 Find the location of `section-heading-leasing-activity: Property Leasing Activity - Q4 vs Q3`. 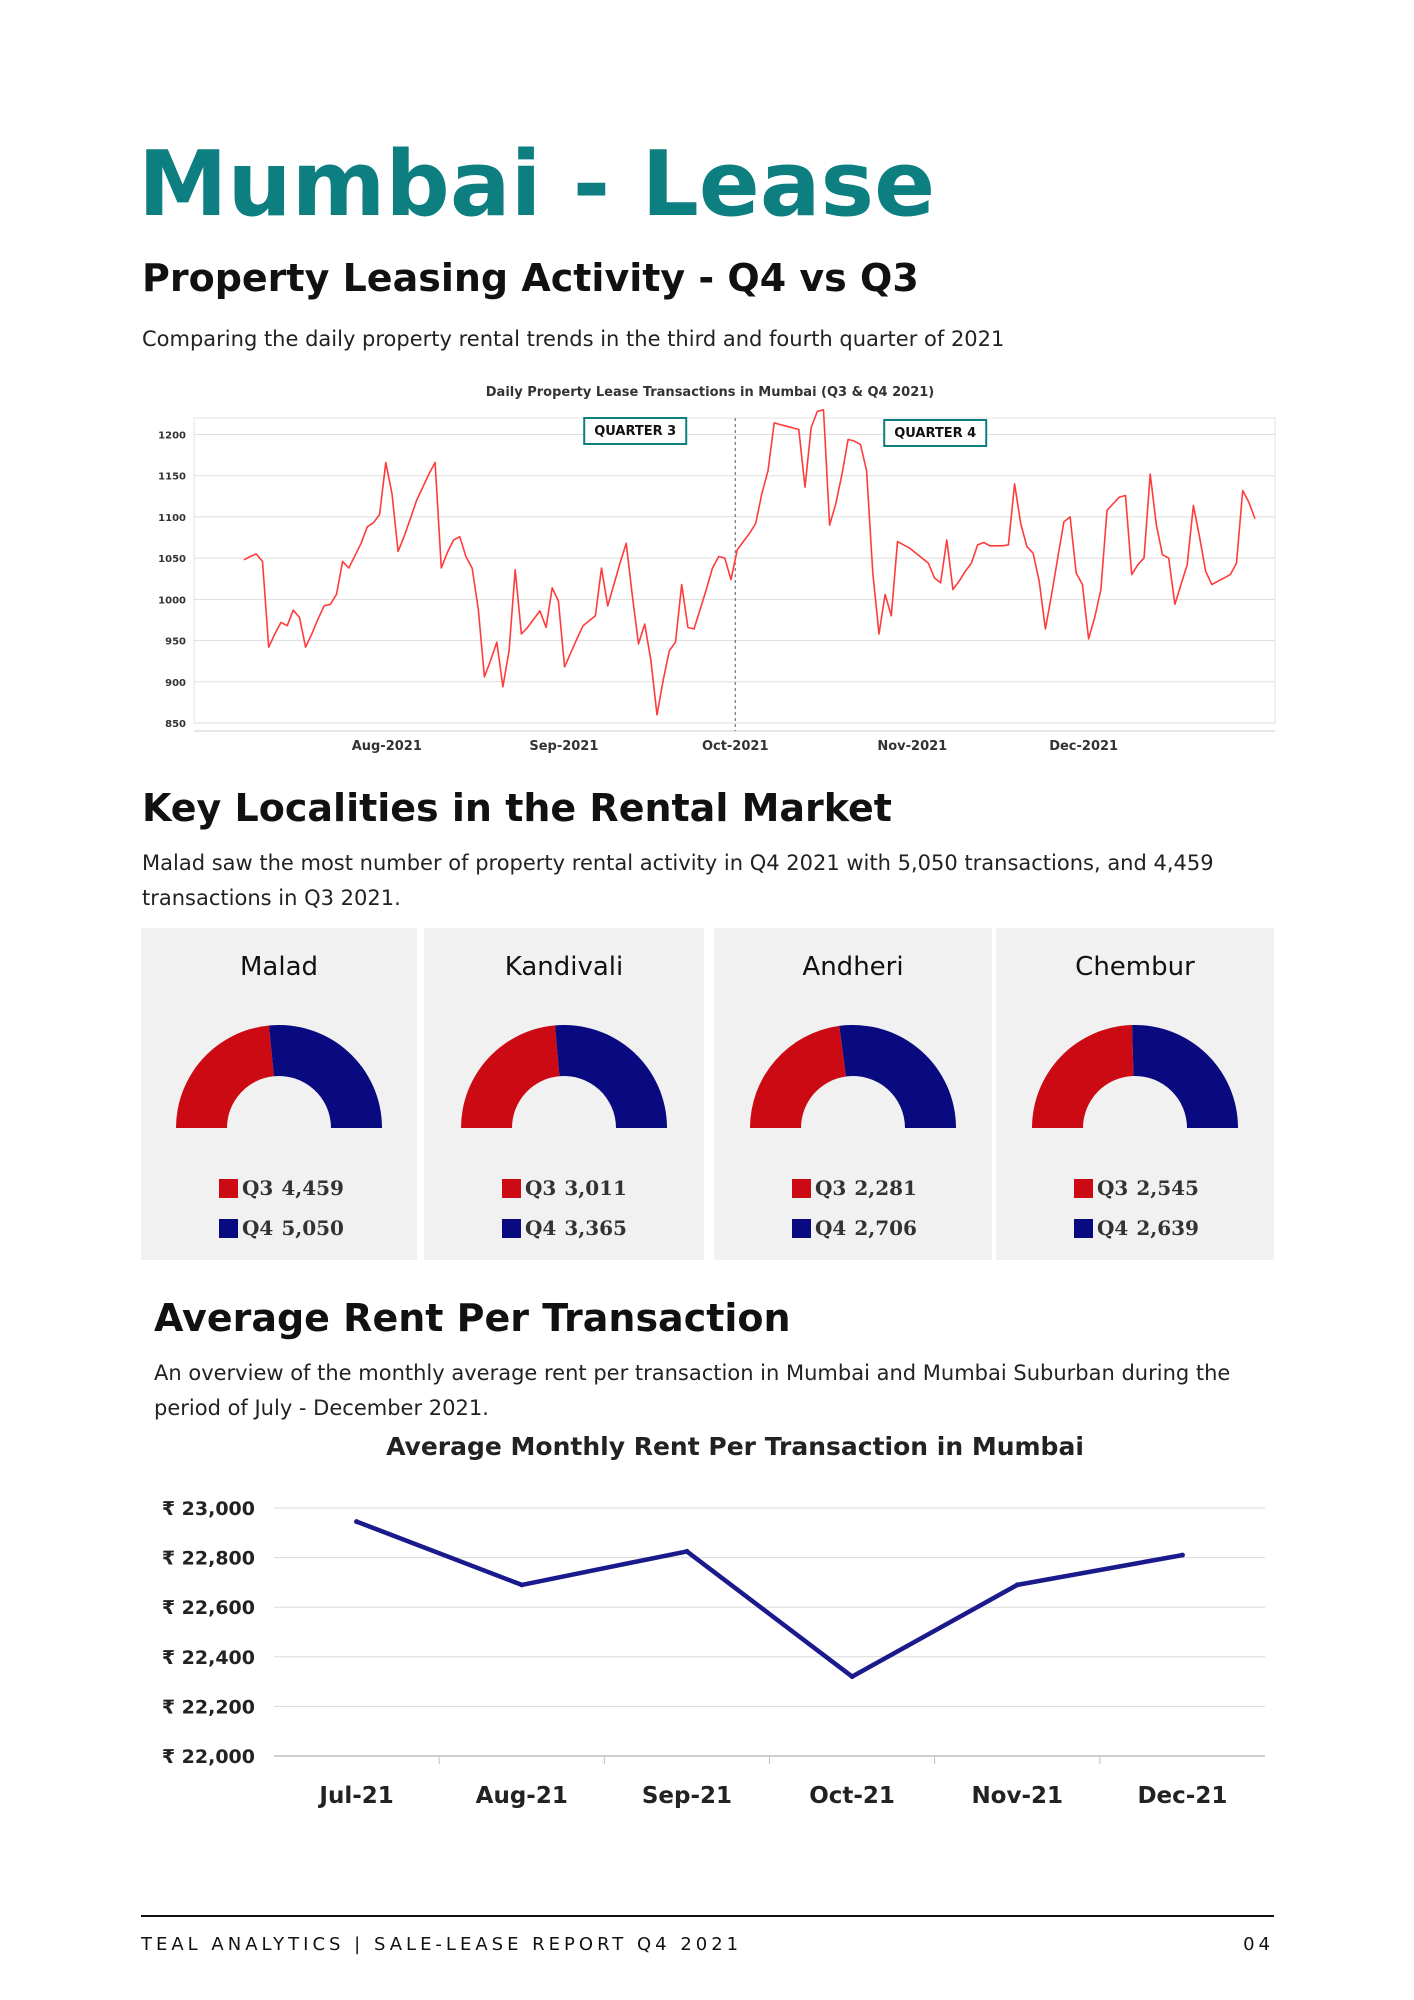

section-heading-leasing-activity: Property Leasing Activity - Q4 vs Q3 is located at coordinates (530, 278).